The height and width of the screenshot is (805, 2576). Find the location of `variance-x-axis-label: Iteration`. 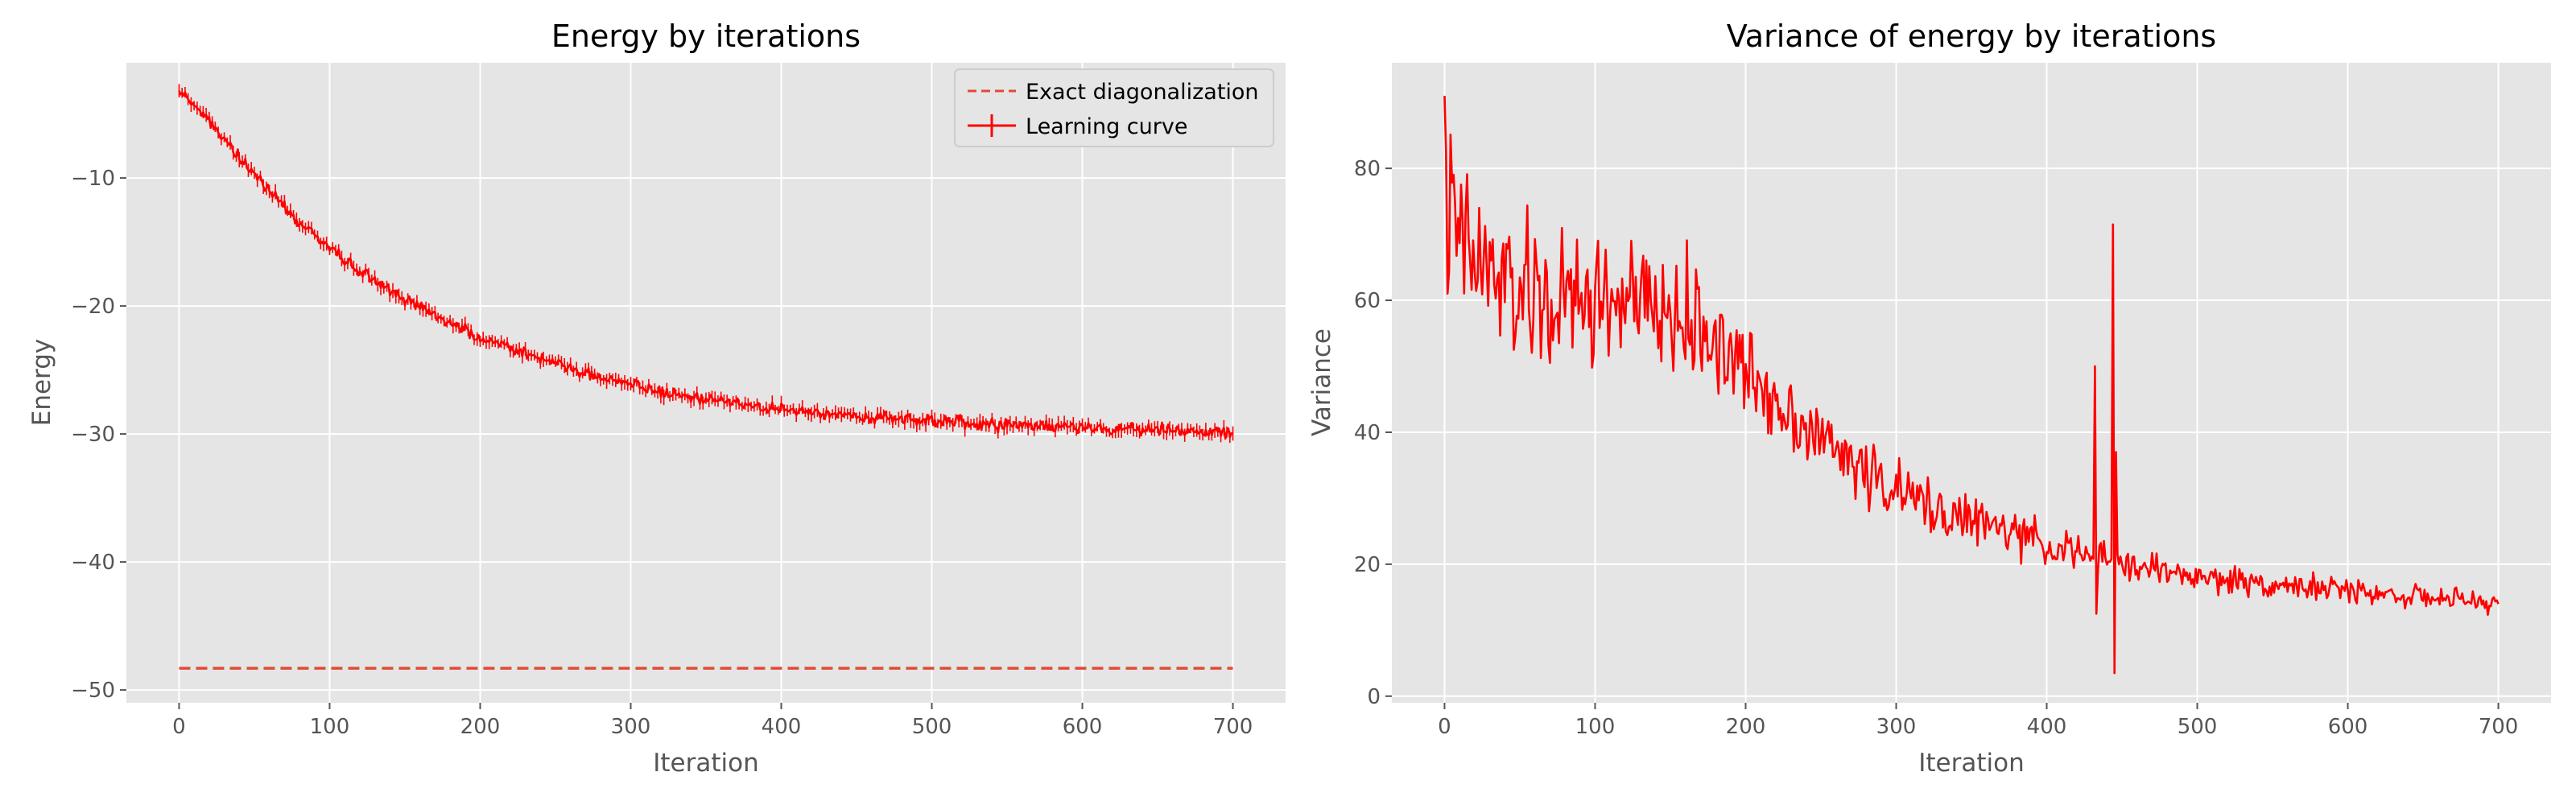

variance-x-axis-label: Iteration is located at coordinates (1971, 763).